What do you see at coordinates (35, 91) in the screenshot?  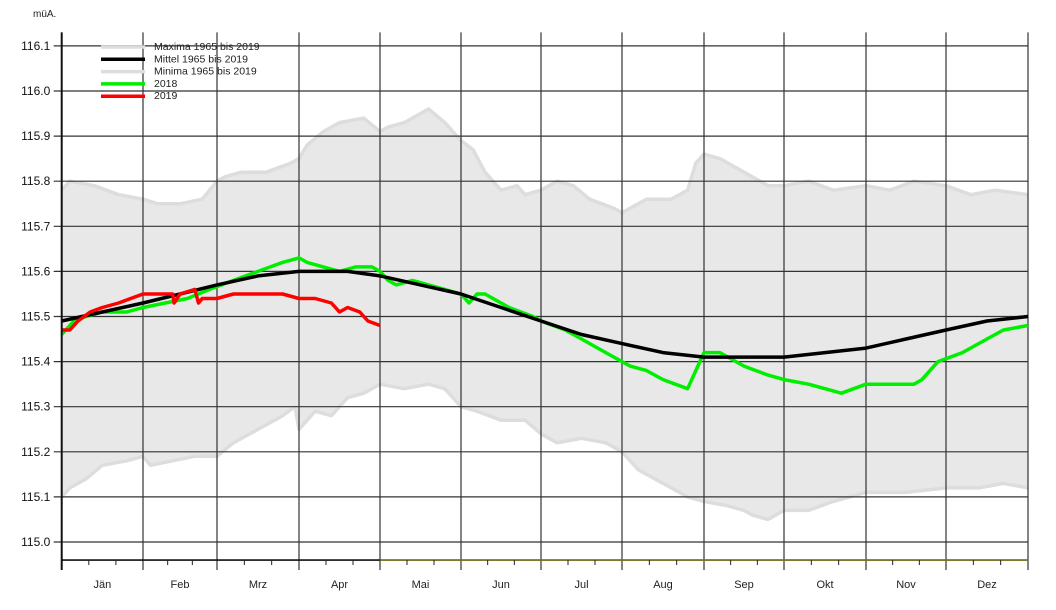 I see `y-tick-label: 116.0` at bounding box center [35, 91].